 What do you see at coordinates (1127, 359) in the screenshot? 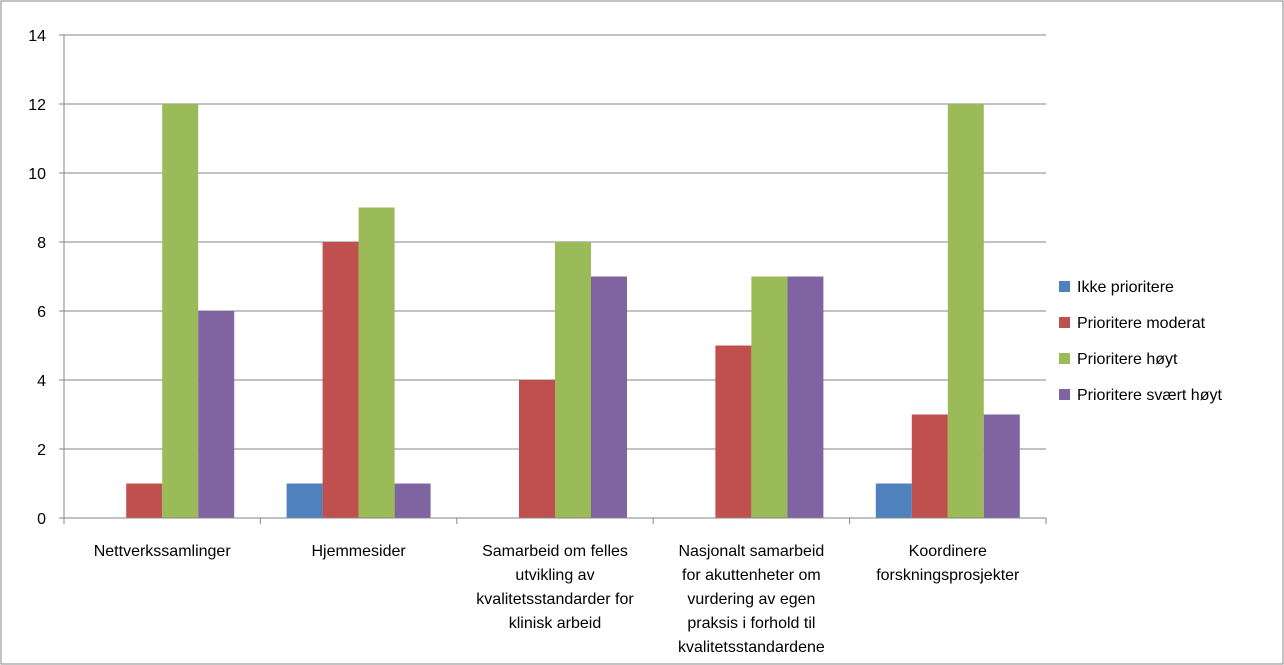
I see `legend-label-2: Prioritere høyt` at bounding box center [1127, 359].